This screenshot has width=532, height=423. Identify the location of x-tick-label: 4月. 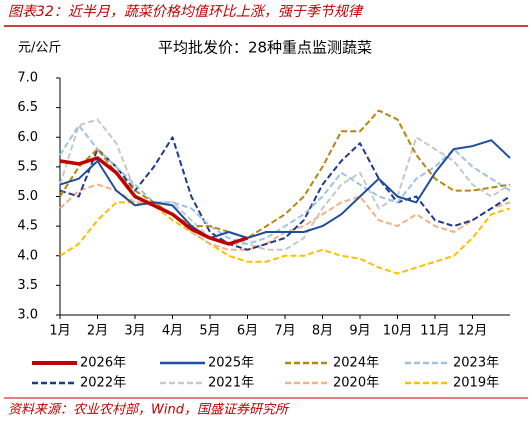
(172, 331).